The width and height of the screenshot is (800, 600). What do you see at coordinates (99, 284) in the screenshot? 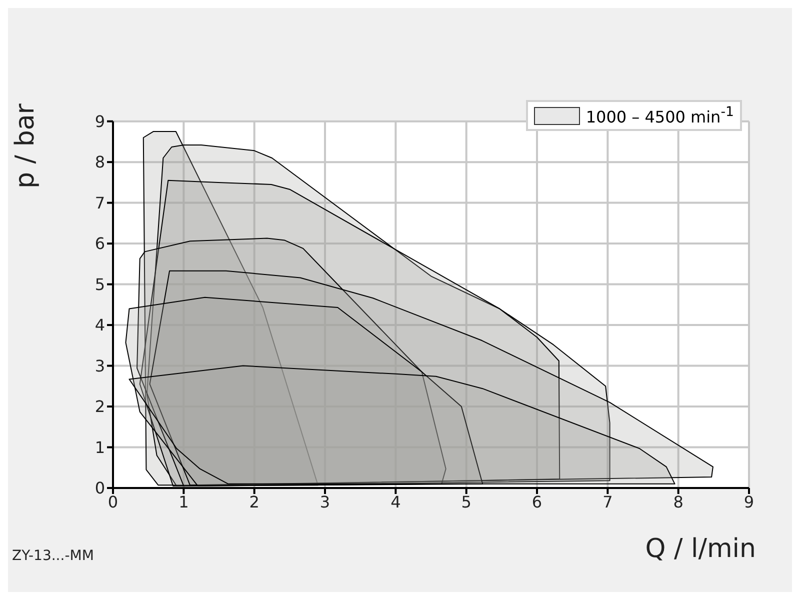
I see `y-tick-label: 5` at bounding box center [99, 284].